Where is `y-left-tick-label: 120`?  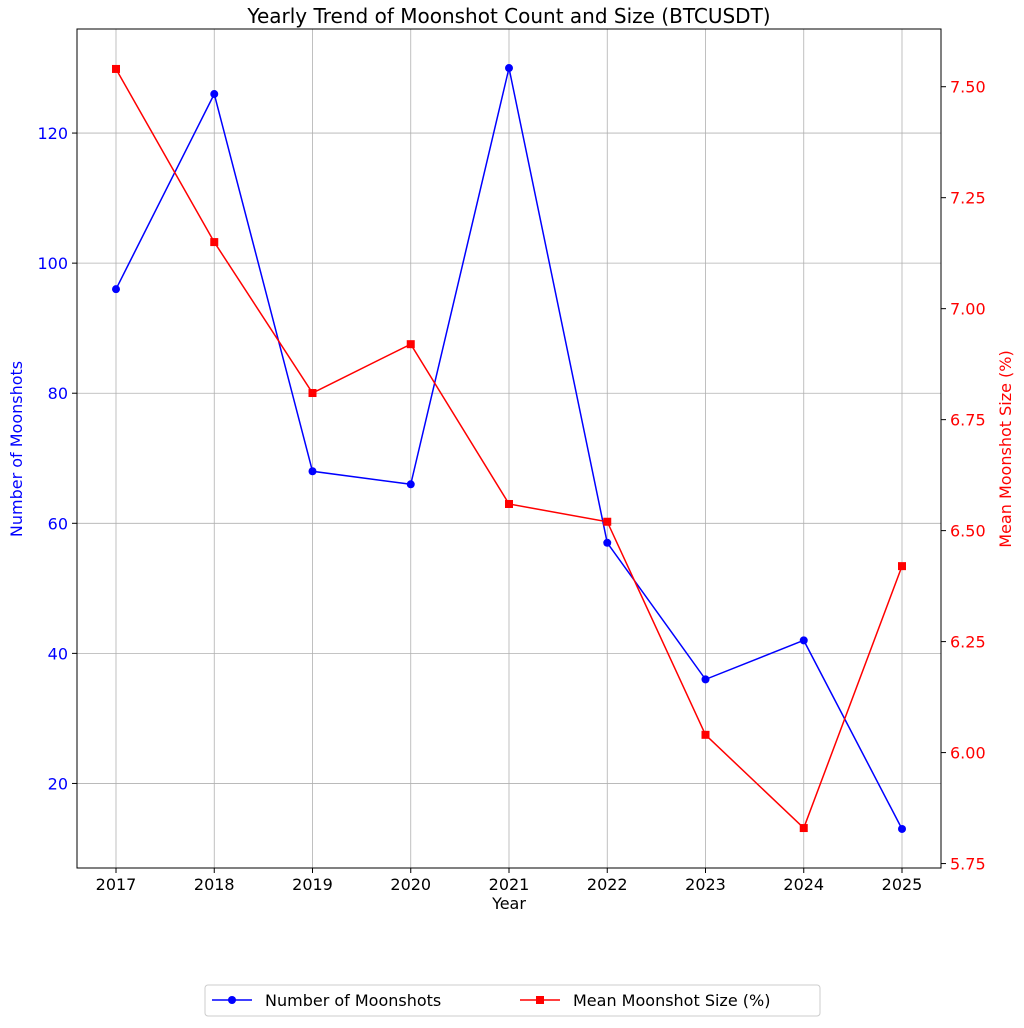 y-left-tick-label: 120 is located at coordinates (52, 133).